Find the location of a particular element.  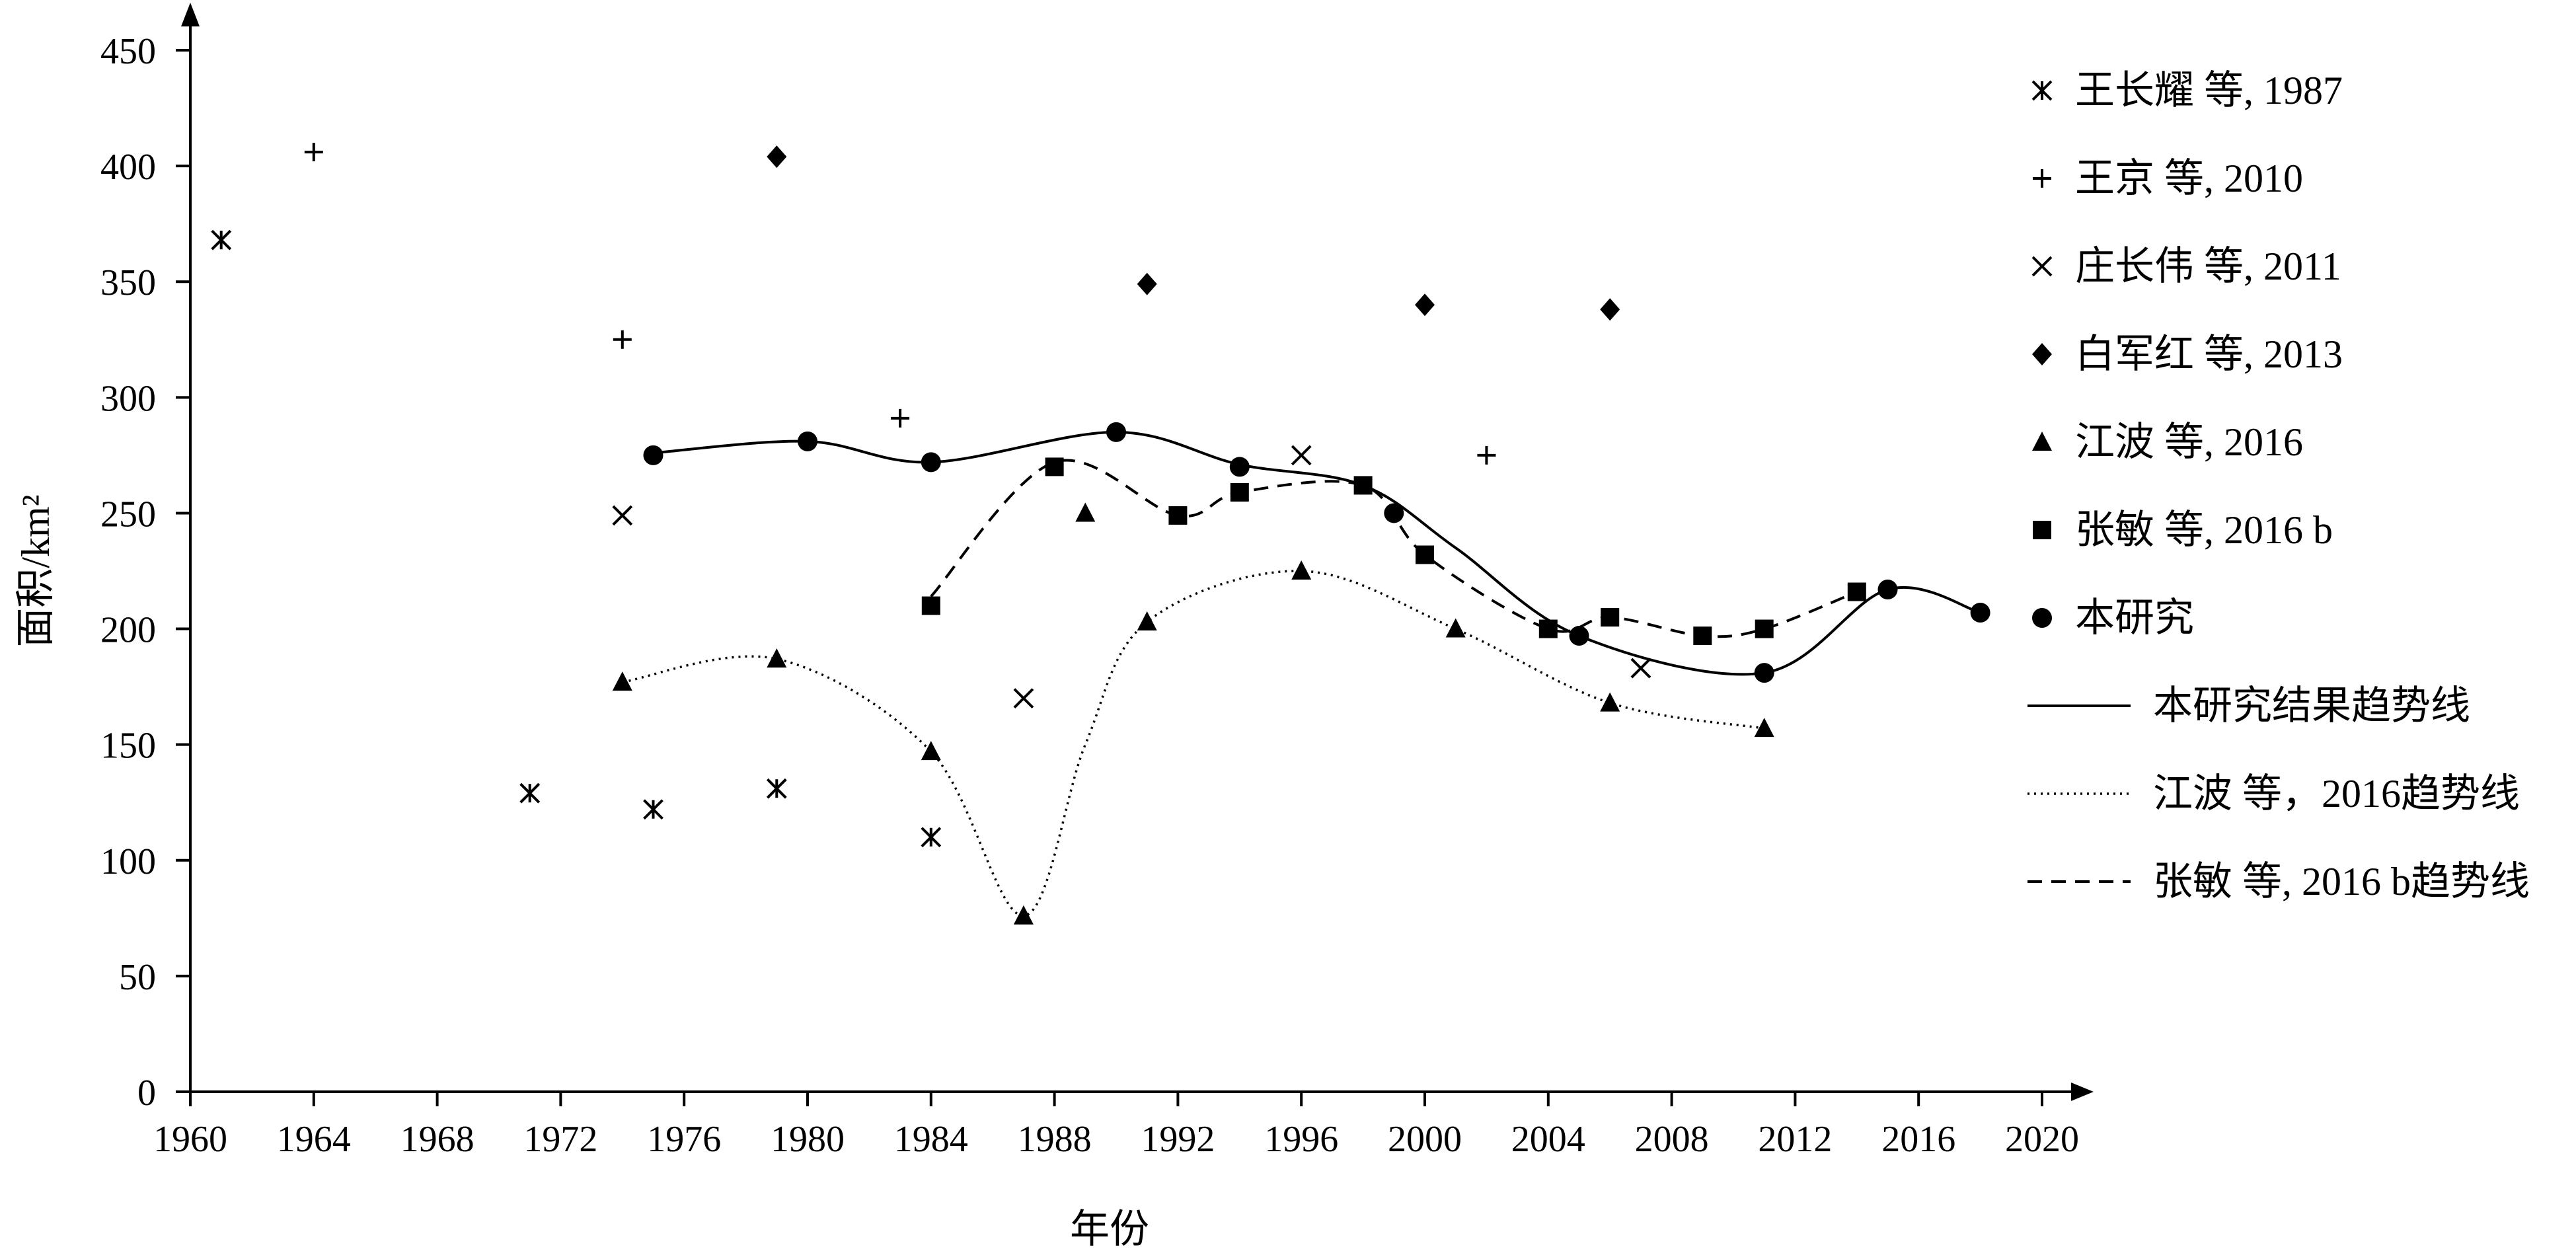

legend-label-wangjing: 王京 等, 2010 is located at coordinates (2189, 178).